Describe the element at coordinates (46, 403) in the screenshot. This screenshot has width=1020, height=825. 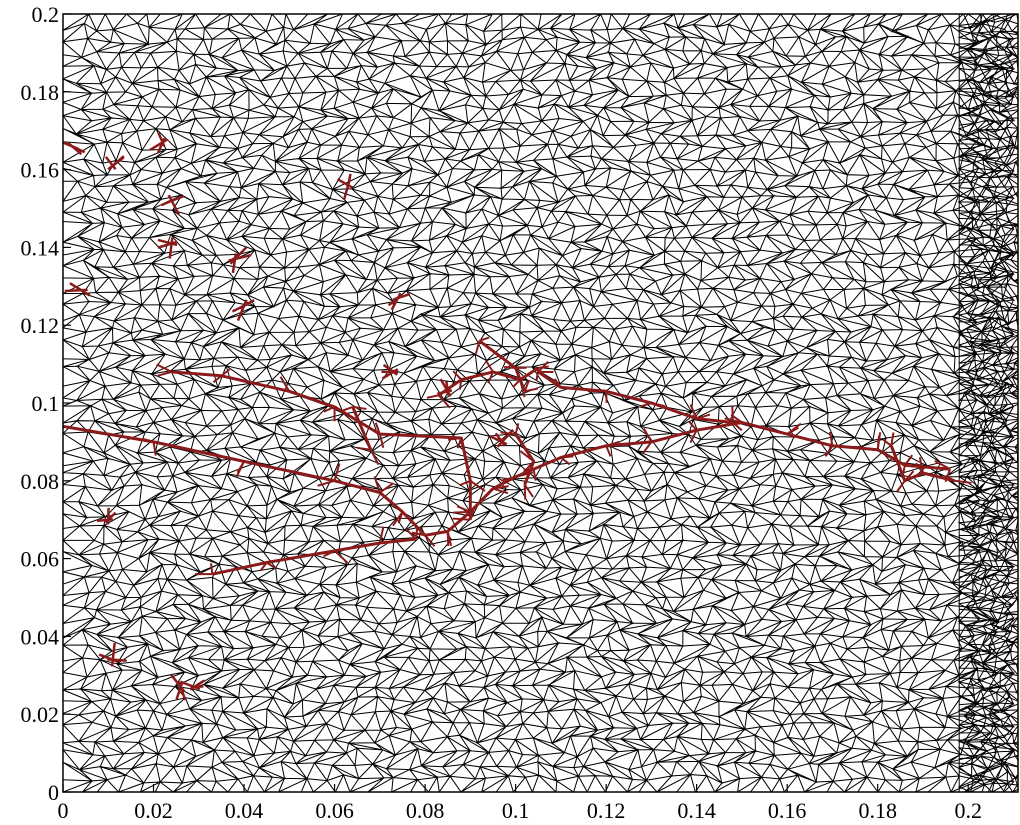
I see `y-axis: 0 0.02 0.04 0.06 0.08 0.1 0.12 0.14 0.16 0.18 0.2` at that location.